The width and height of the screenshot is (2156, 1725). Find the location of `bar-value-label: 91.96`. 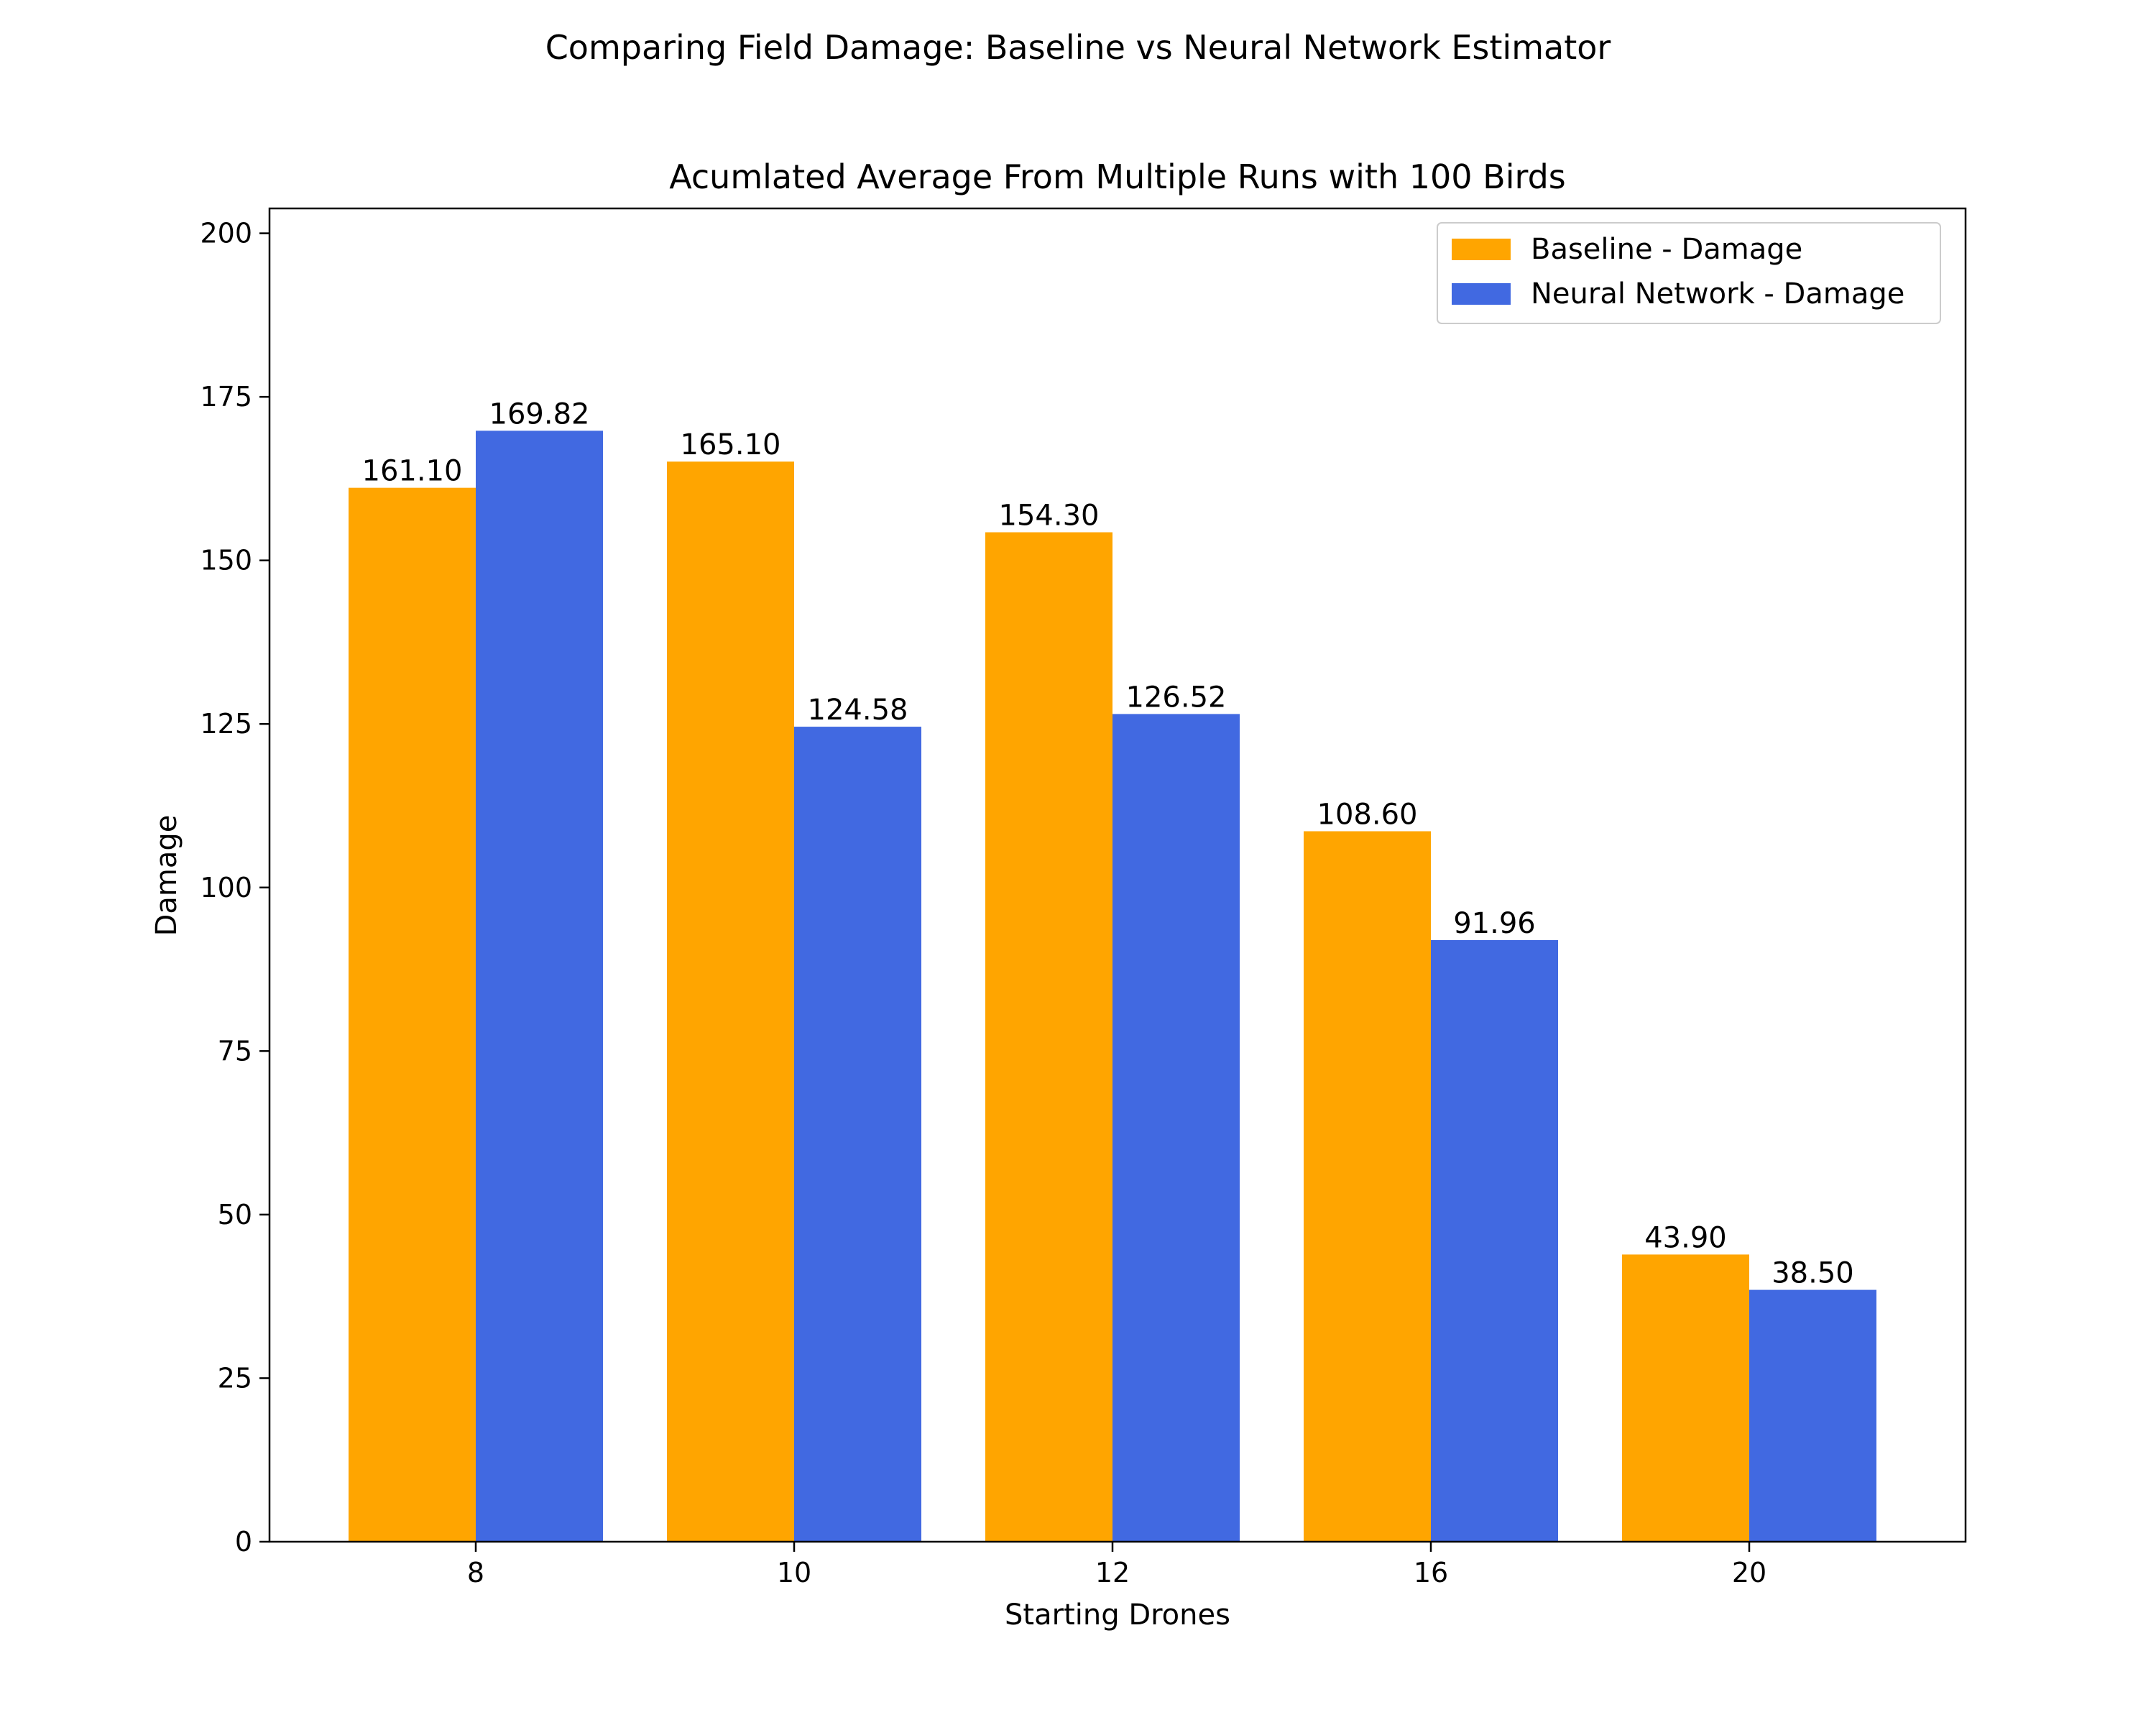

bar-value-label: 91.96 is located at coordinates (1494, 923).